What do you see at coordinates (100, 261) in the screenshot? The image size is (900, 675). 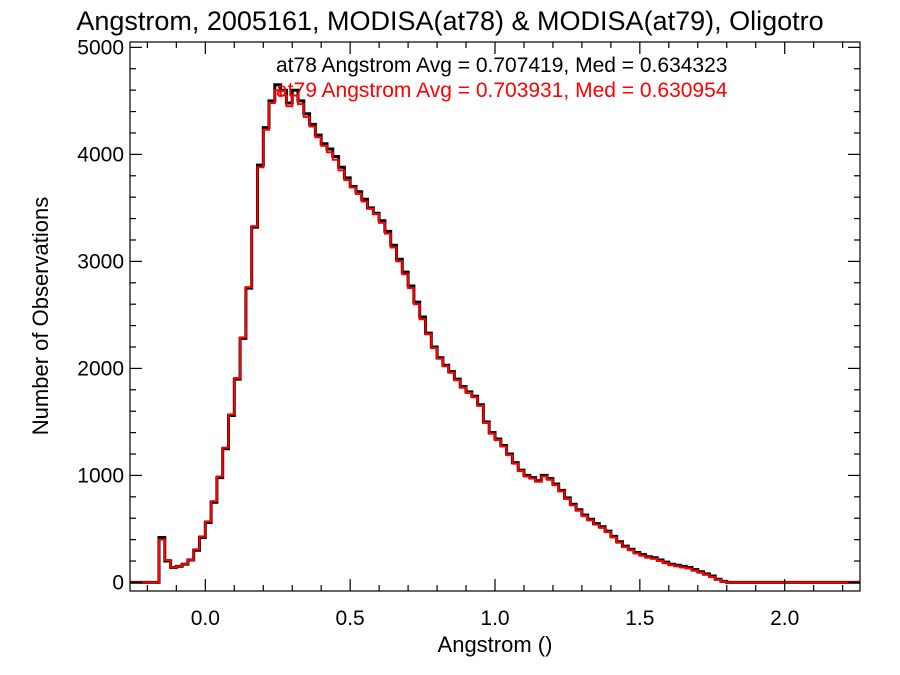 I see `y-tick-label: 3000` at bounding box center [100, 261].